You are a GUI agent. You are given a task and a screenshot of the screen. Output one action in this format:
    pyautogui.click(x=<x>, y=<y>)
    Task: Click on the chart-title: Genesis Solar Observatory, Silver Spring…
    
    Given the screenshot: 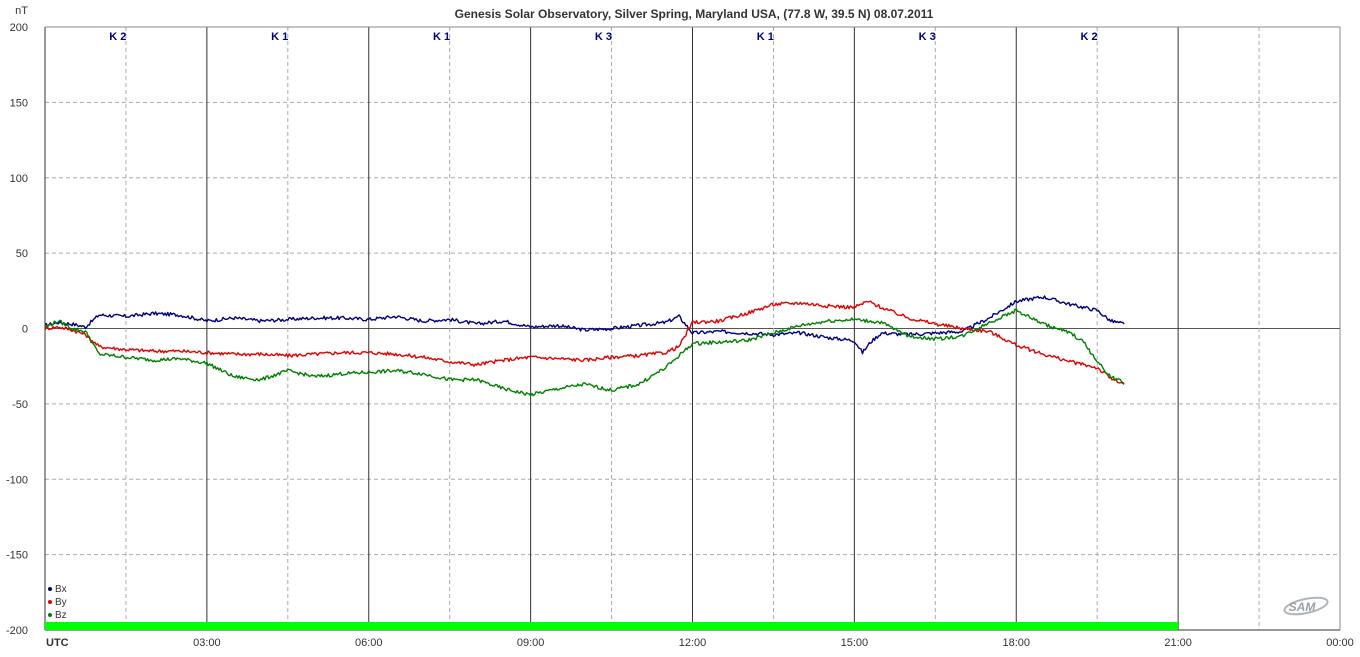 What is the action you would take?
    pyautogui.click(x=694, y=14)
    